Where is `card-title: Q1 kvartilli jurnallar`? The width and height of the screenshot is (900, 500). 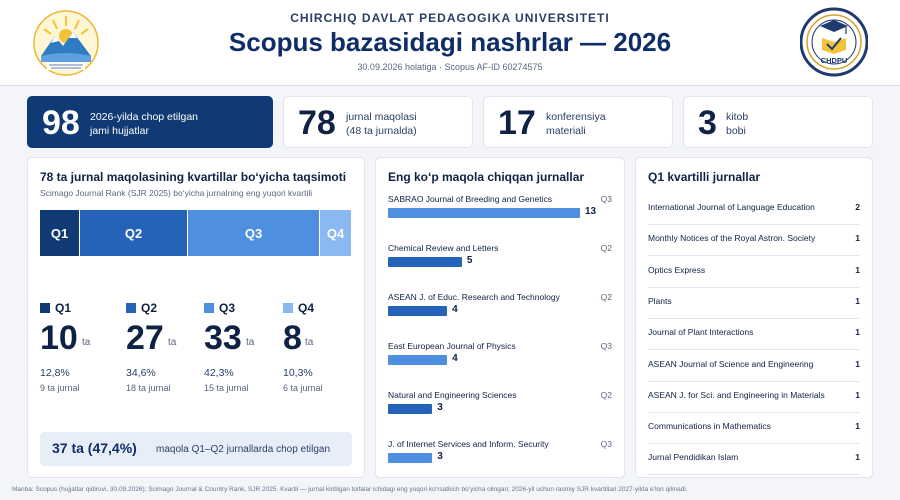
card-title: Q1 kvartilli jurnallar is located at coordinates (704, 177).